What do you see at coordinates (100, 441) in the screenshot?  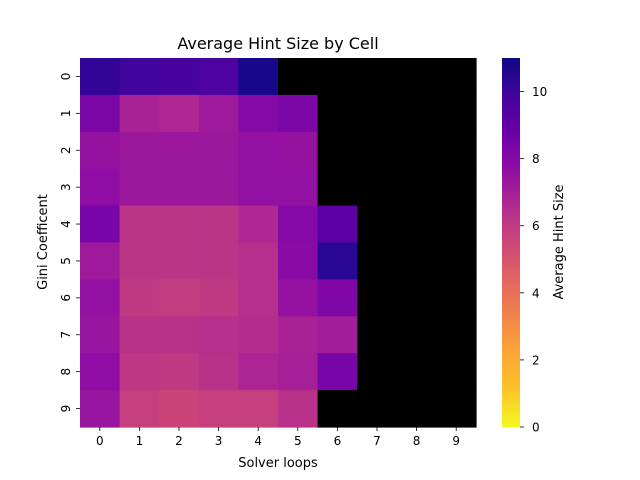 I see `x-tick-label: 0` at bounding box center [100, 441].